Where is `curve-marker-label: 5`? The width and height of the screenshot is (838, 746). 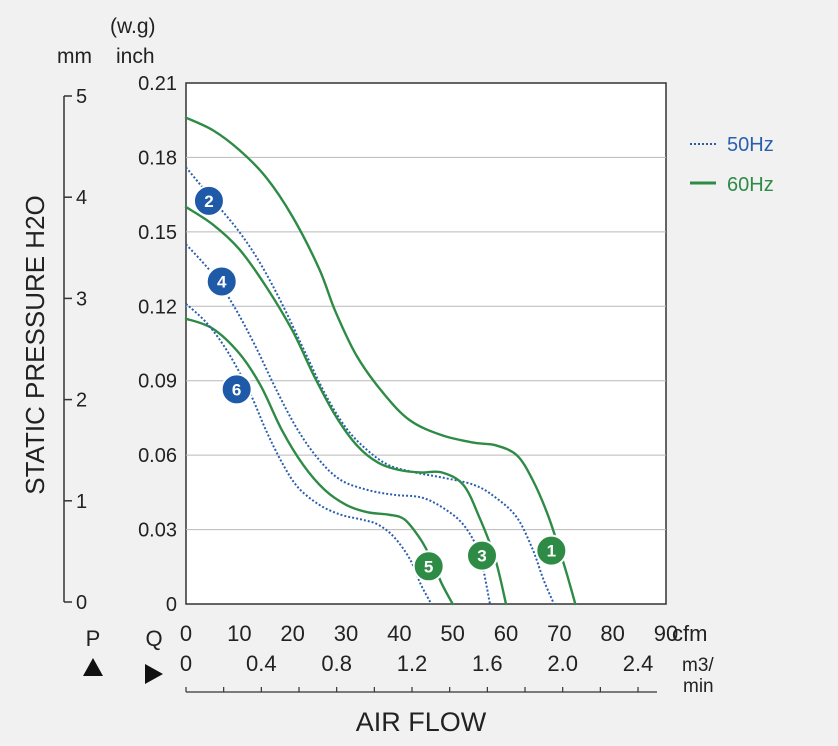 curve-marker-label: 5 is located at coordinates (428, 566).